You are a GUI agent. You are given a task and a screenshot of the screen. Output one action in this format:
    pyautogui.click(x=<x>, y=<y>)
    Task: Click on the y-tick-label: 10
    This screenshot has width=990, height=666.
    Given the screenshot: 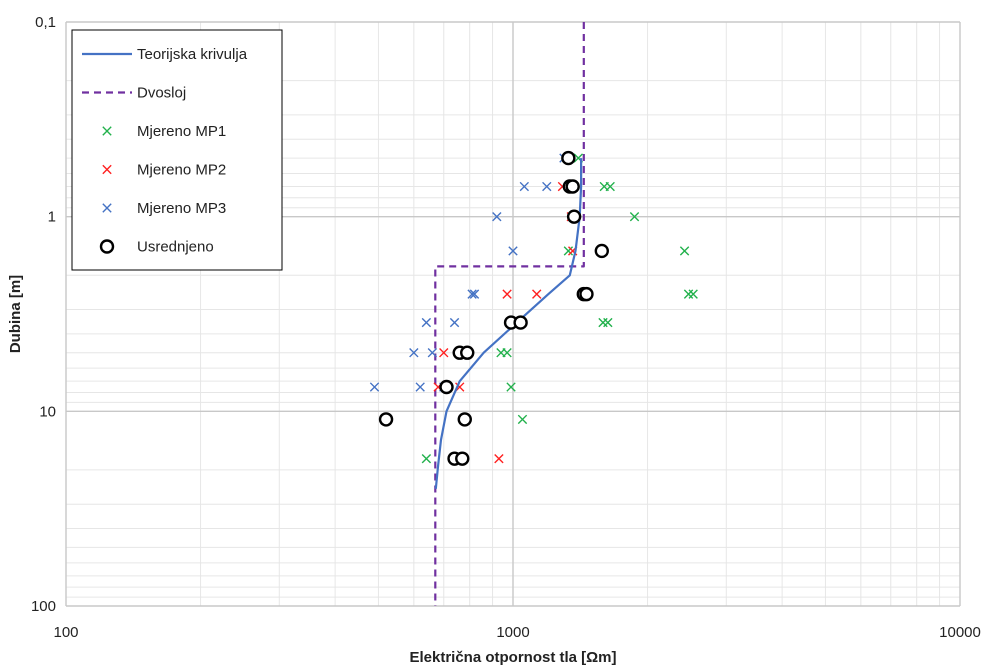 What is the action you would take?
    pyautogui.click(x=47, y=411)
    